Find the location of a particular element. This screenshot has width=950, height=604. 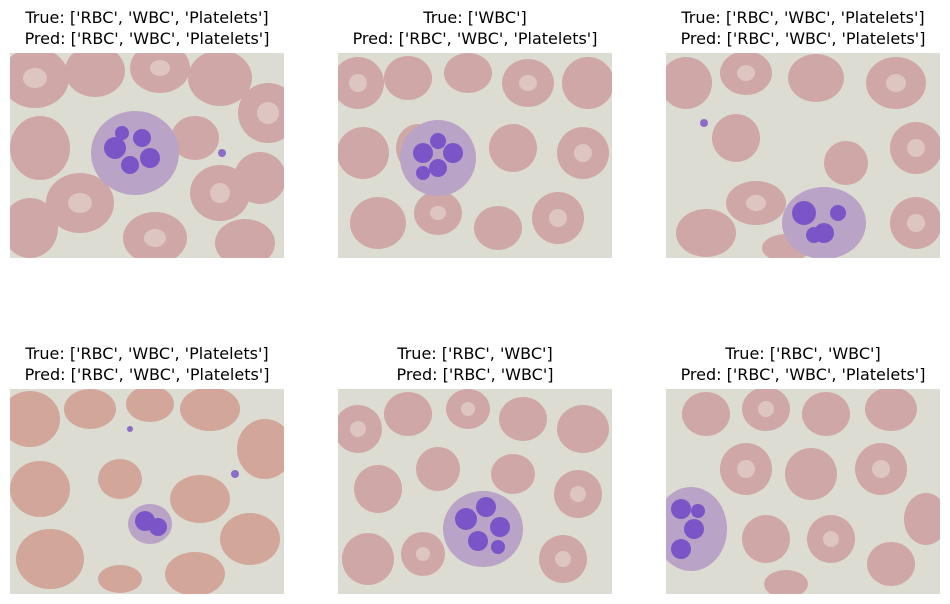

panel-4-image is located at coordinates (147, 491).